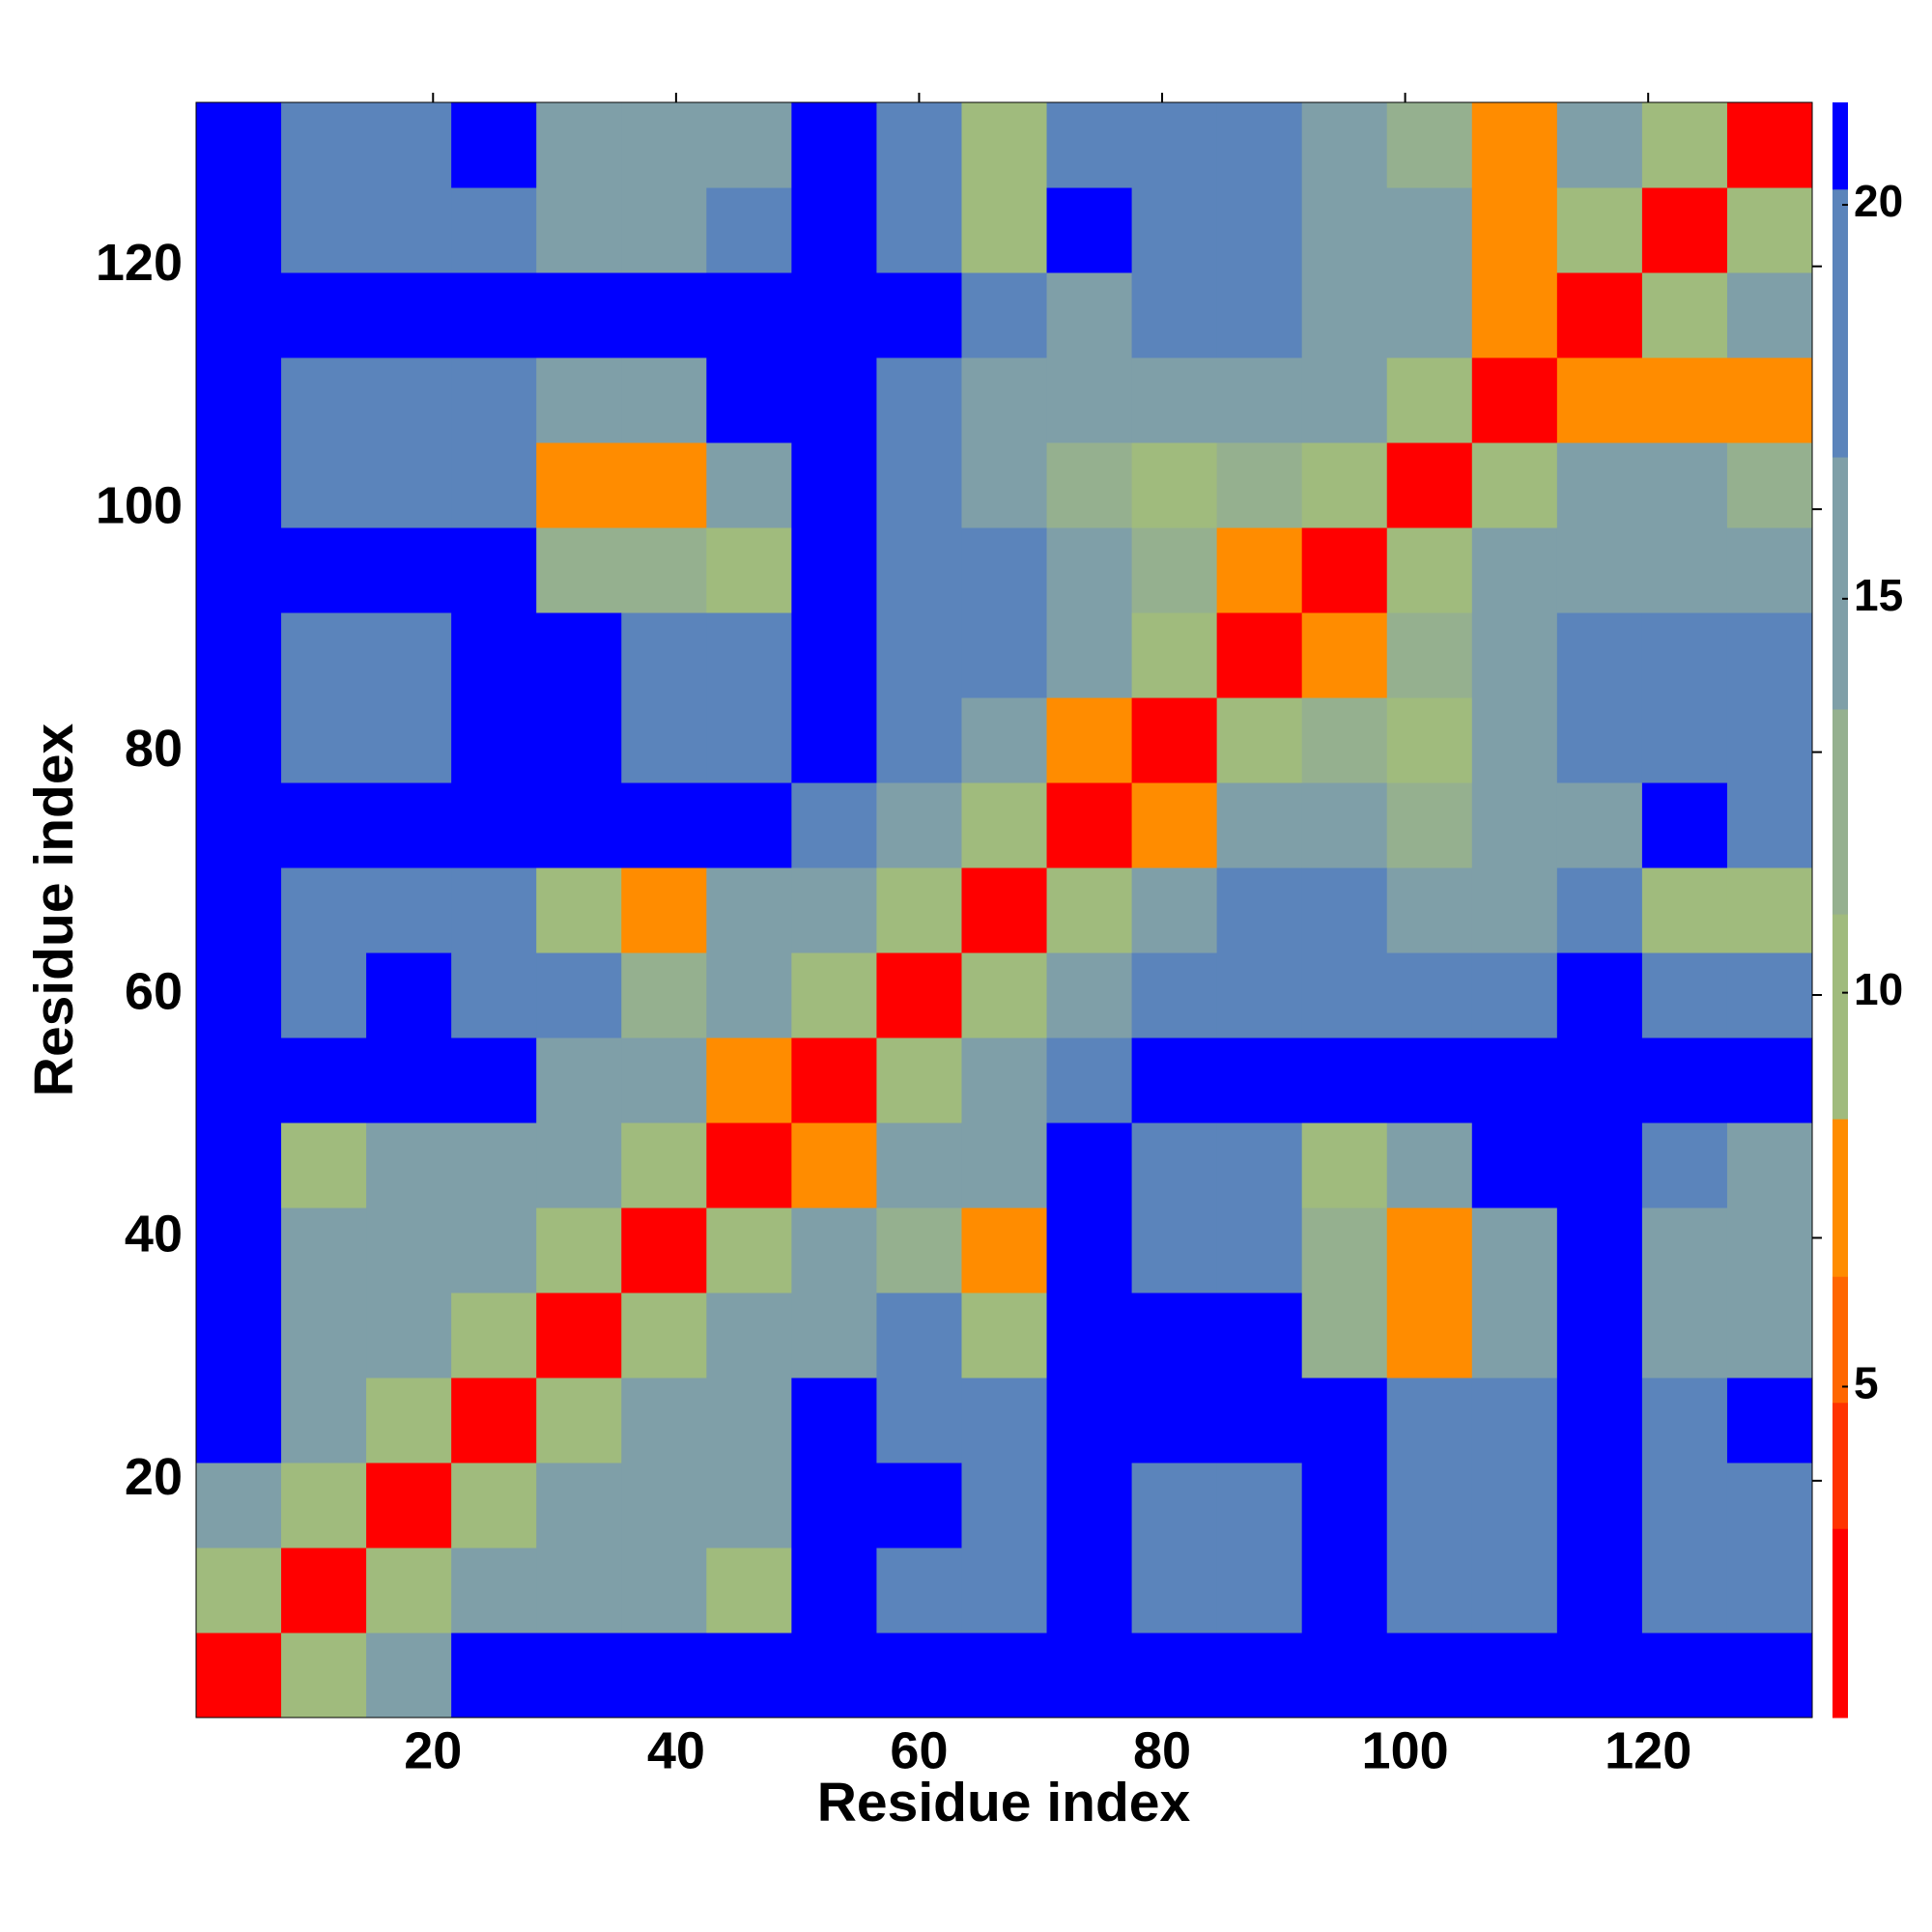 The image size is (1932, 1932). Describe the element at coordinates (1004, 1802) in the screenshot. I see `x-axis-label: Residue index` at that location.